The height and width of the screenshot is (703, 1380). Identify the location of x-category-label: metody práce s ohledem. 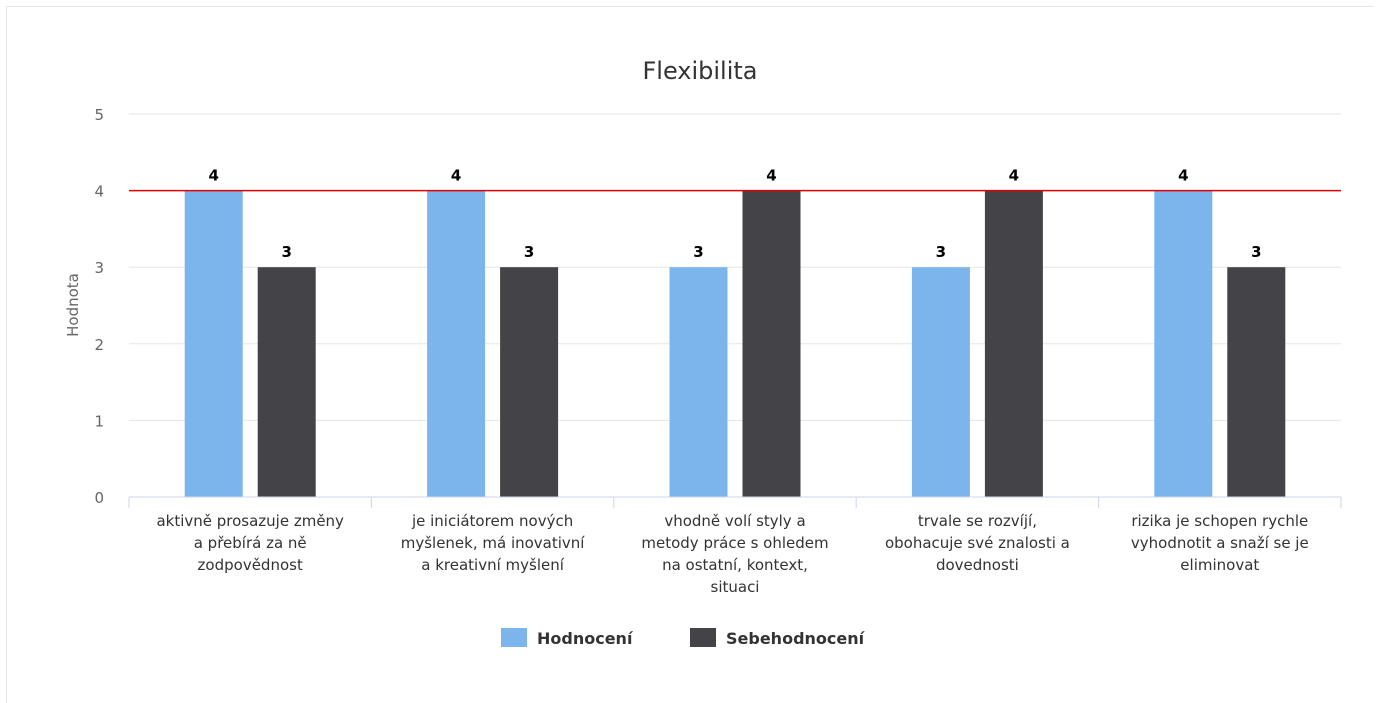
(734, 543).